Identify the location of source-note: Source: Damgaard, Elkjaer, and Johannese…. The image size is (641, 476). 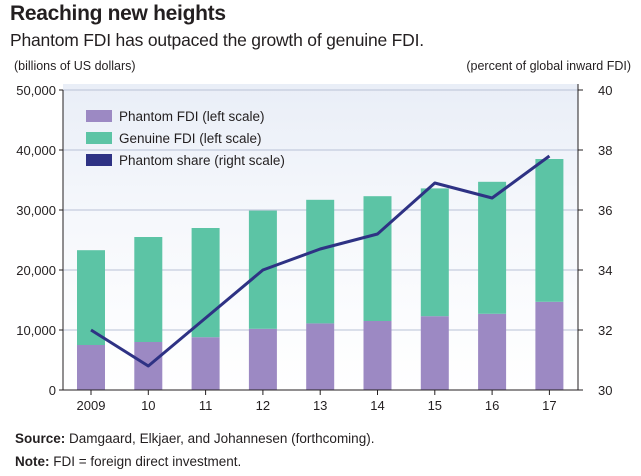
(194, 438).